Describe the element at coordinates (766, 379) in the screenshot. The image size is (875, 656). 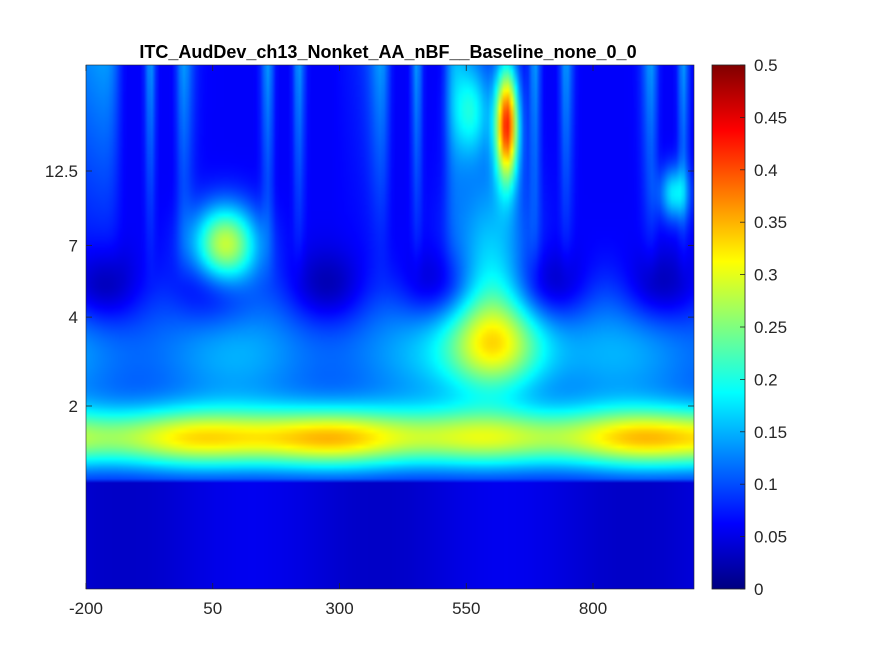
I see `colorbar-tick-label: 0.2` at that location.